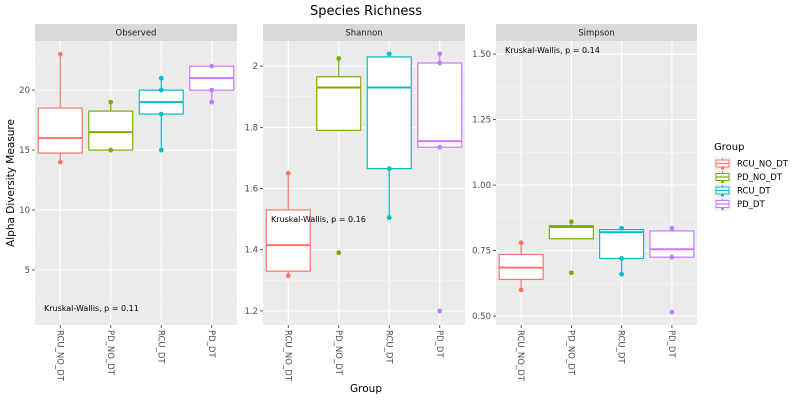 Image resolution: width=800 pixels, height=400 pixels. I want to click on x-axis-title: Group, so click(366, 389).